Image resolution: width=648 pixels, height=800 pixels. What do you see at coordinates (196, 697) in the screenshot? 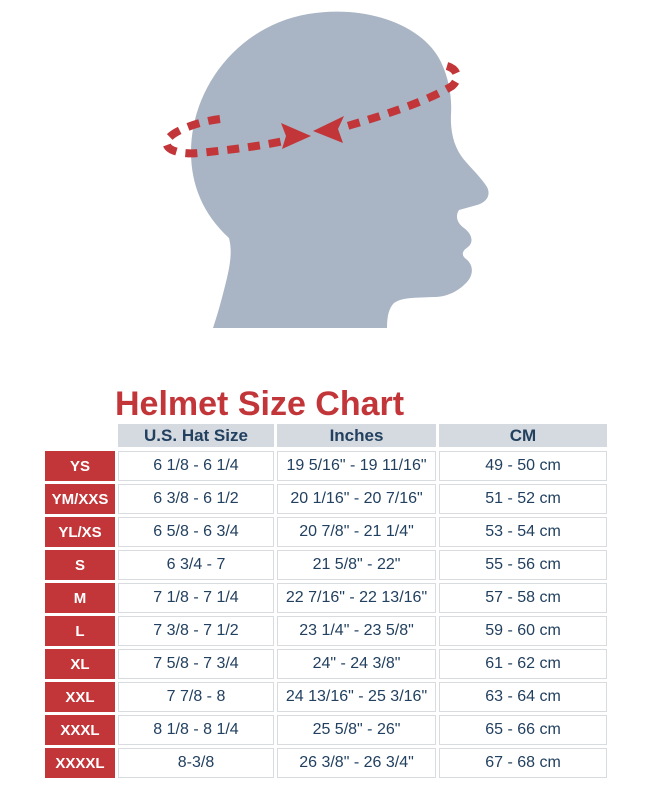
I see `us-hat-size-cell: 7 7/8 - 8` at bounding box center [196, 697].